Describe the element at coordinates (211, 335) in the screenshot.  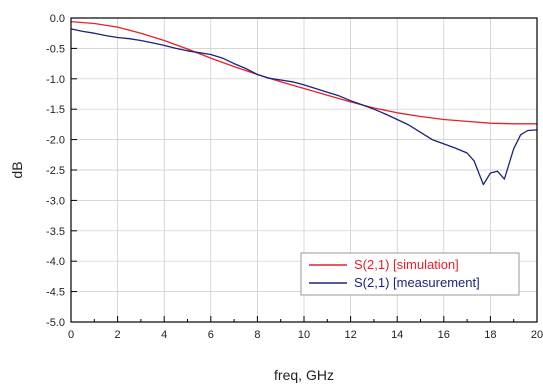
I see `x-tick-label: 6` at that location.